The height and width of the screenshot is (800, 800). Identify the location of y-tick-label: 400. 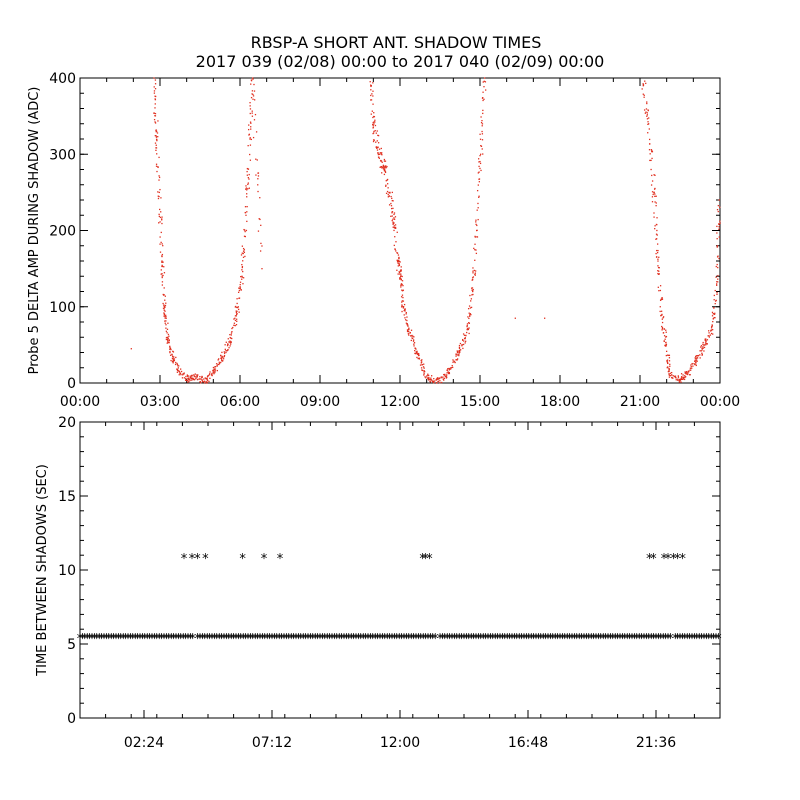
(62, 79).